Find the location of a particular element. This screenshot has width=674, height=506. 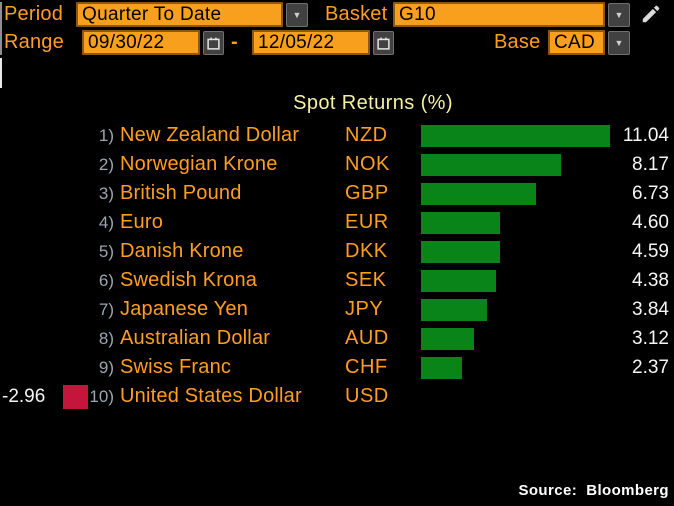

currency-name: New Zealand Dollar is located at coordinates (210, 135).